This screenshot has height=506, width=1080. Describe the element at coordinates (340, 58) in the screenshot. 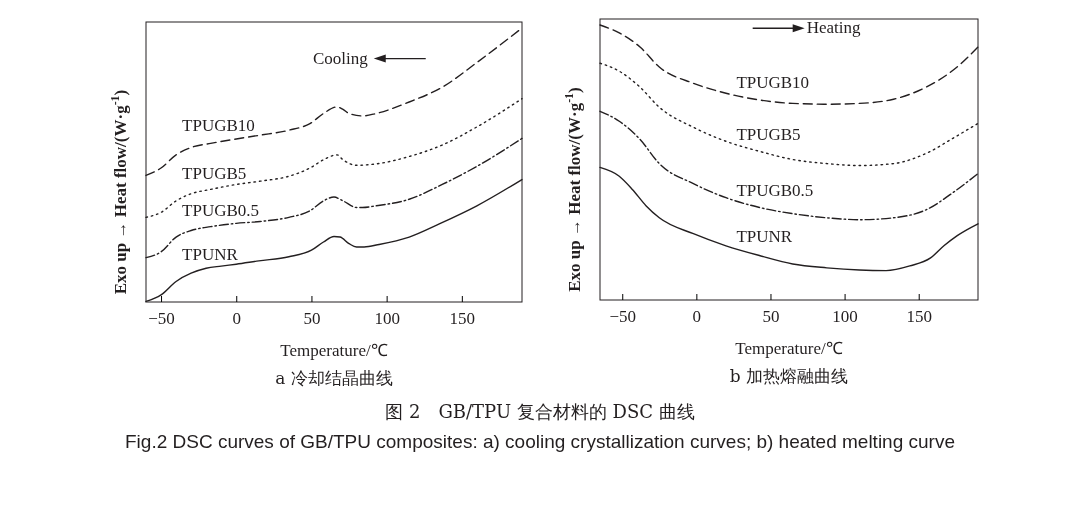

I see `annotation: Cooling` at that location.